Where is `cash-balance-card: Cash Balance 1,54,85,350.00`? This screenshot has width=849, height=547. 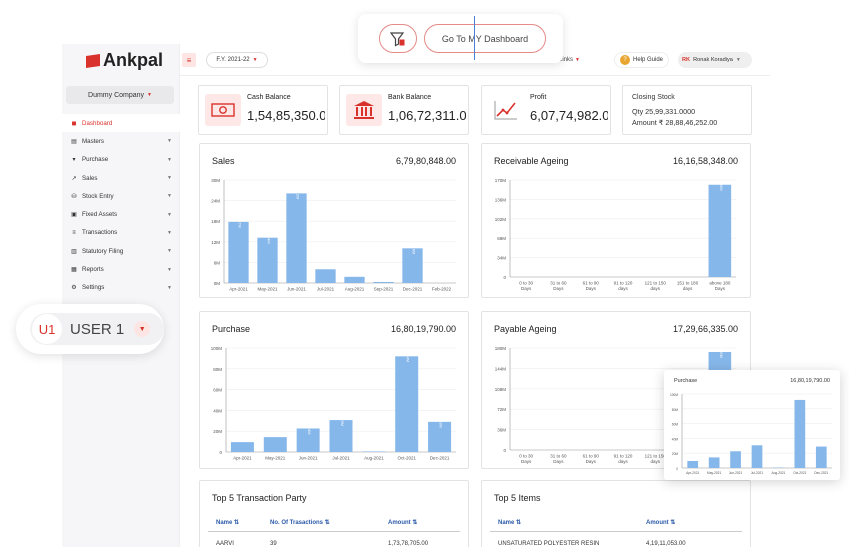
cash-balance-card: Cash Balance 1,54,85,350.00 is located at coordinates (263, 110).